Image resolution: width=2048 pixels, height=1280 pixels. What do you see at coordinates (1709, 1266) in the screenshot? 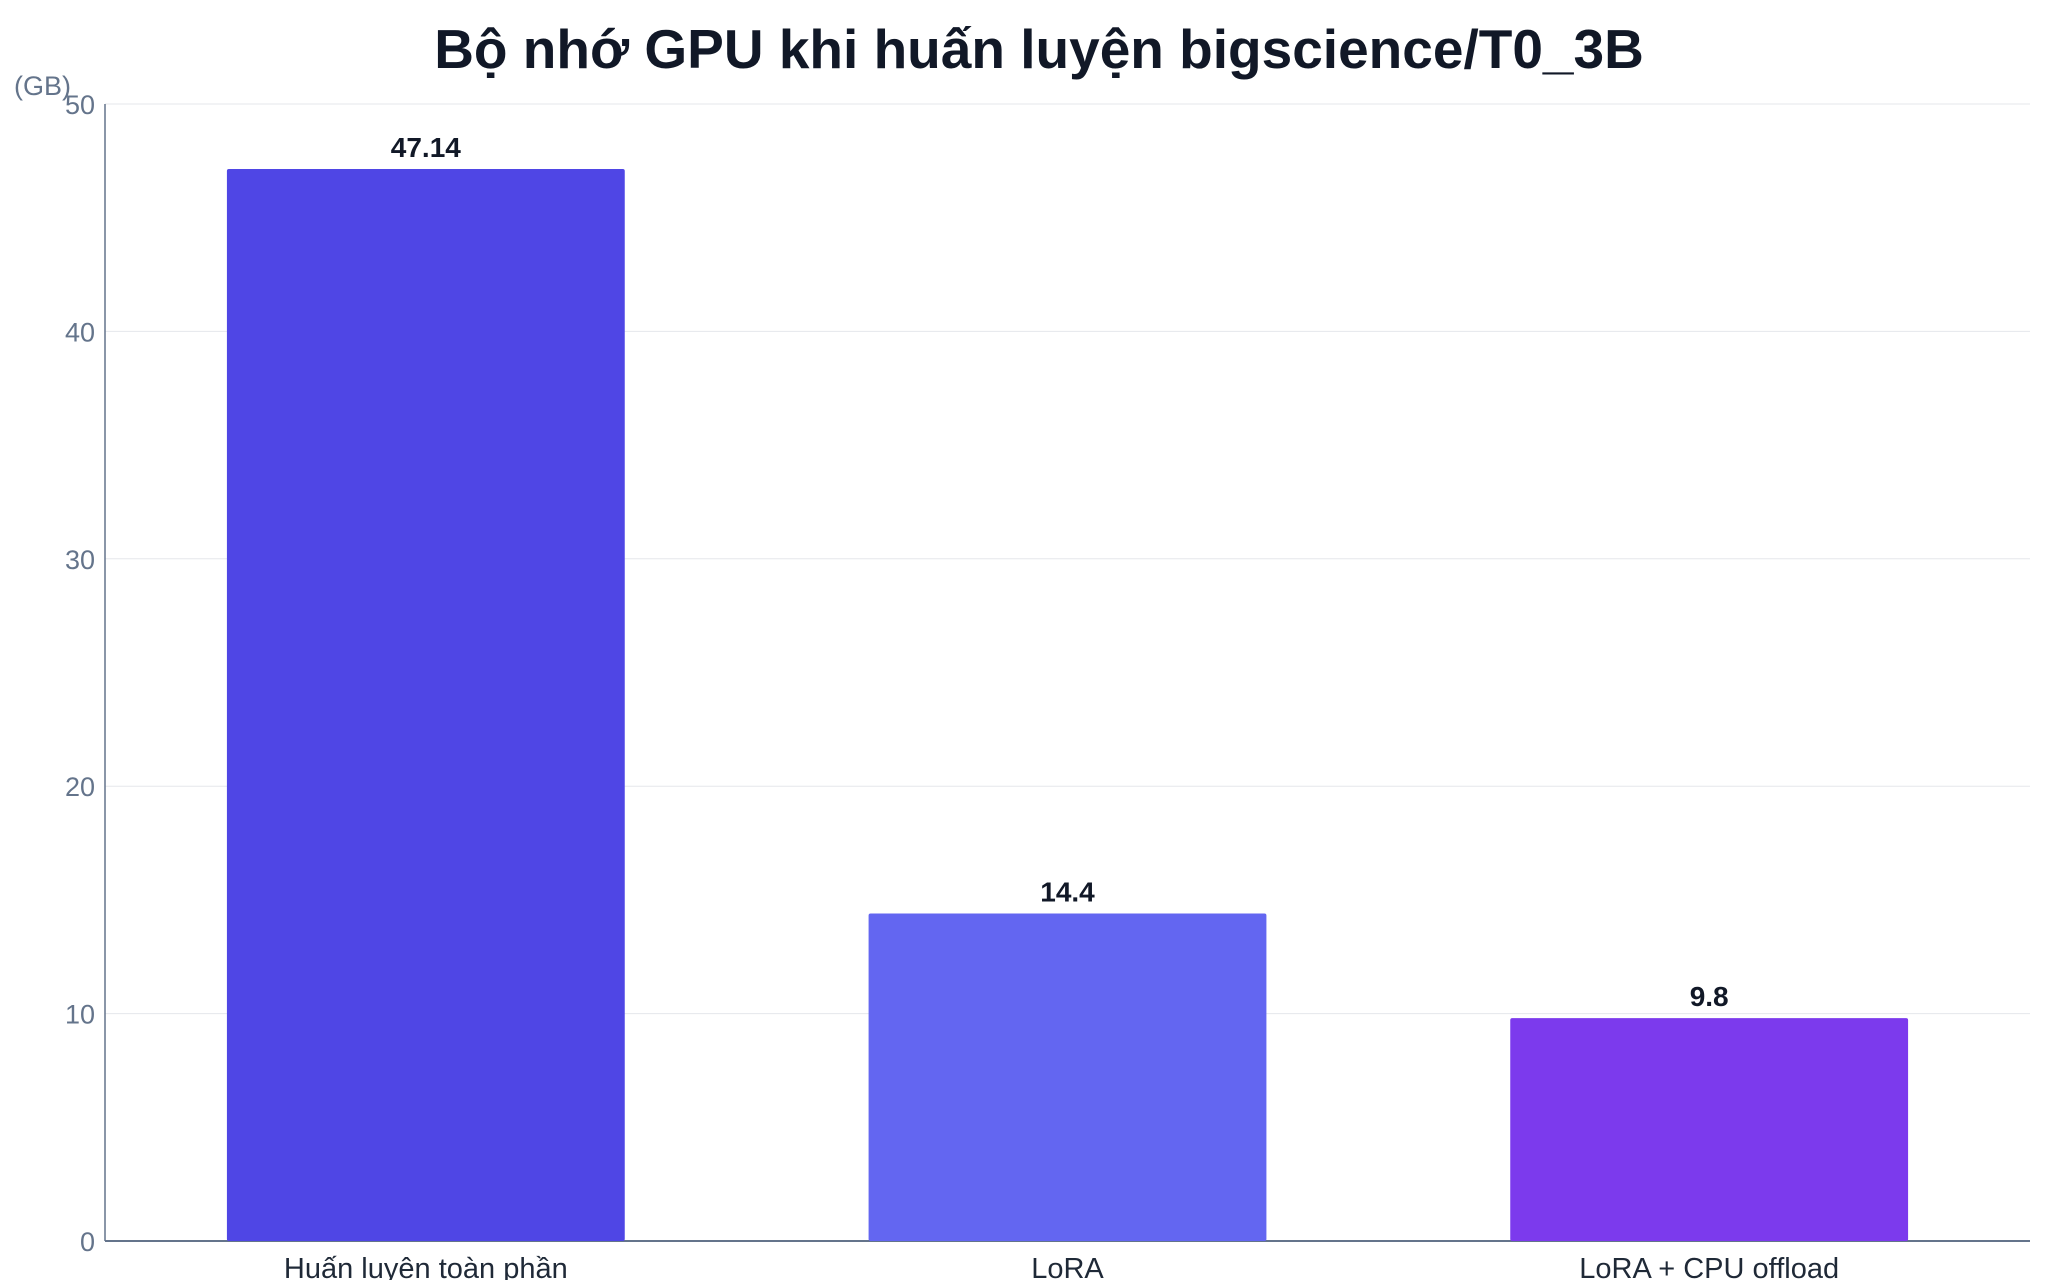
I see `x-category-label: LoRA + CPU offload` at bounding box center [1709, 1266].